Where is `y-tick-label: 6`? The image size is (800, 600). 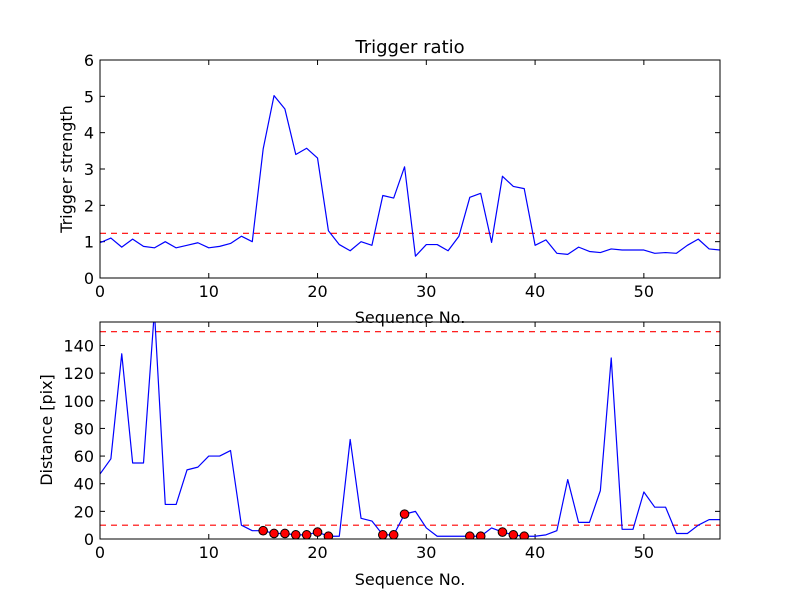
y-tick-label: 6 is located at coordinates (89, 60).